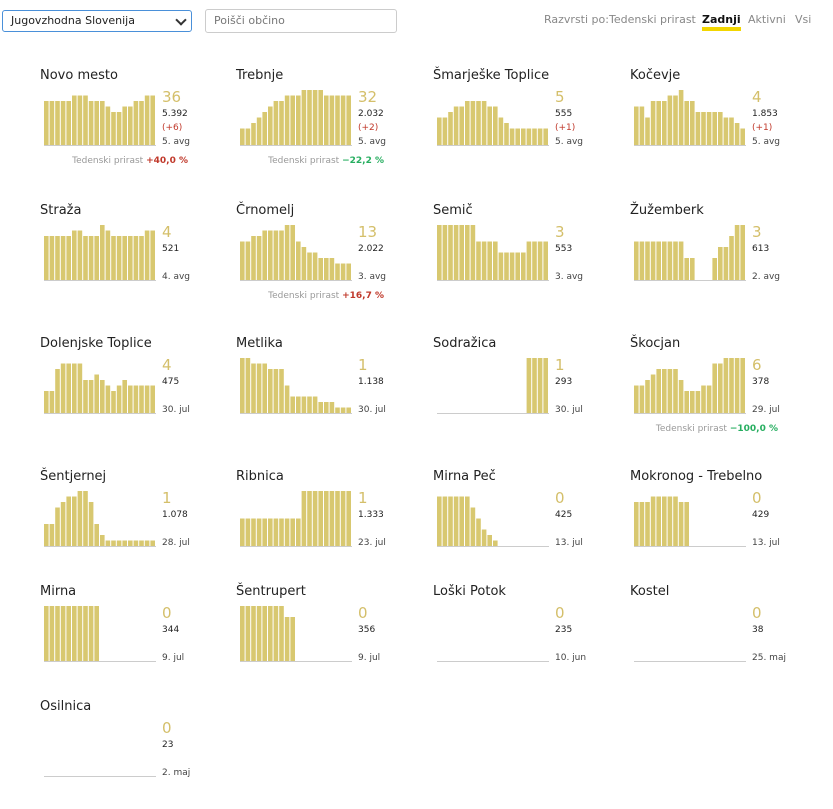  Describe the element at coordinates (765, 114) in the screenshot. I see `total-count: 1.853` at that location.